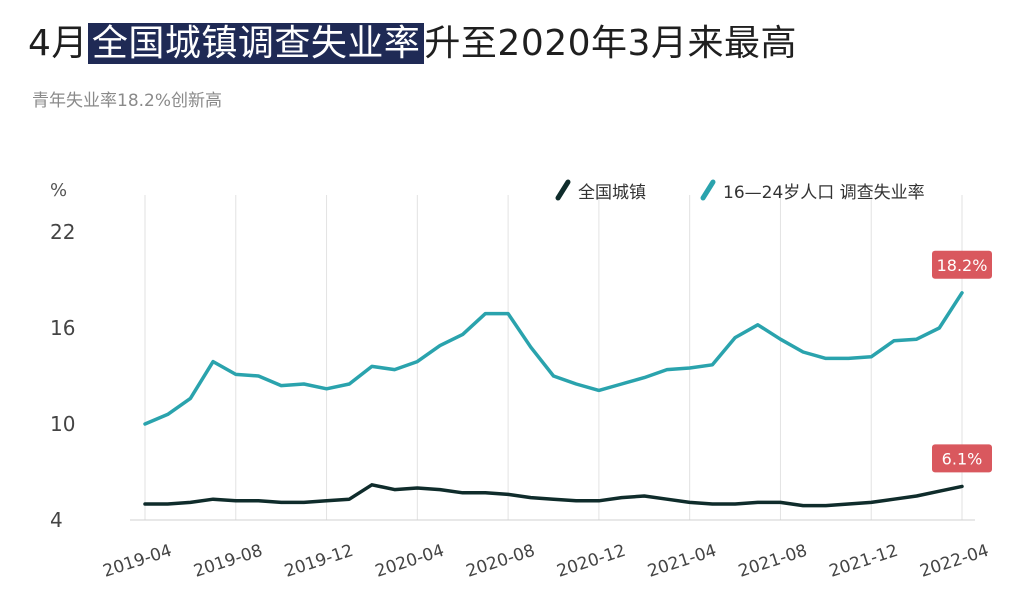 The image size is (1024, 592). I want to click on x-tick-label: 2020-08, so click(501, 561).